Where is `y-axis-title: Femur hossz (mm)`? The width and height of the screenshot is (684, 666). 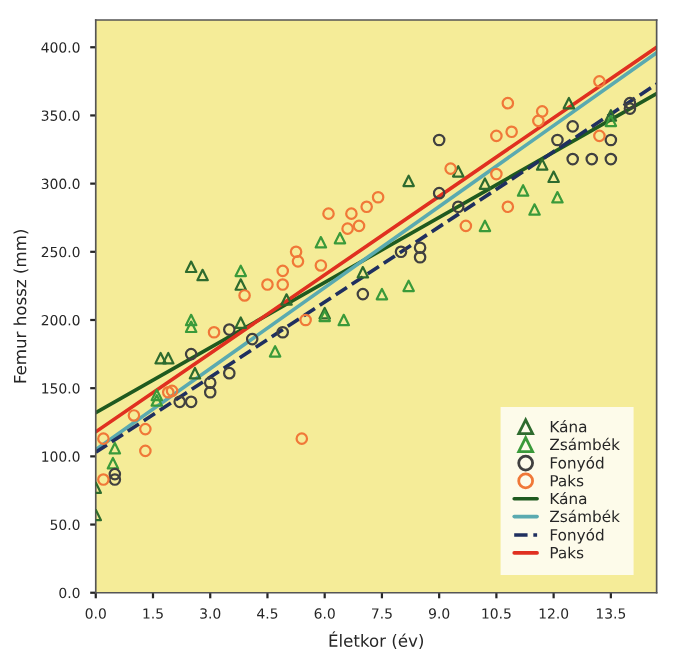 y-axis-title: Femur hossz (mm) is located at coordinates (21, 306).